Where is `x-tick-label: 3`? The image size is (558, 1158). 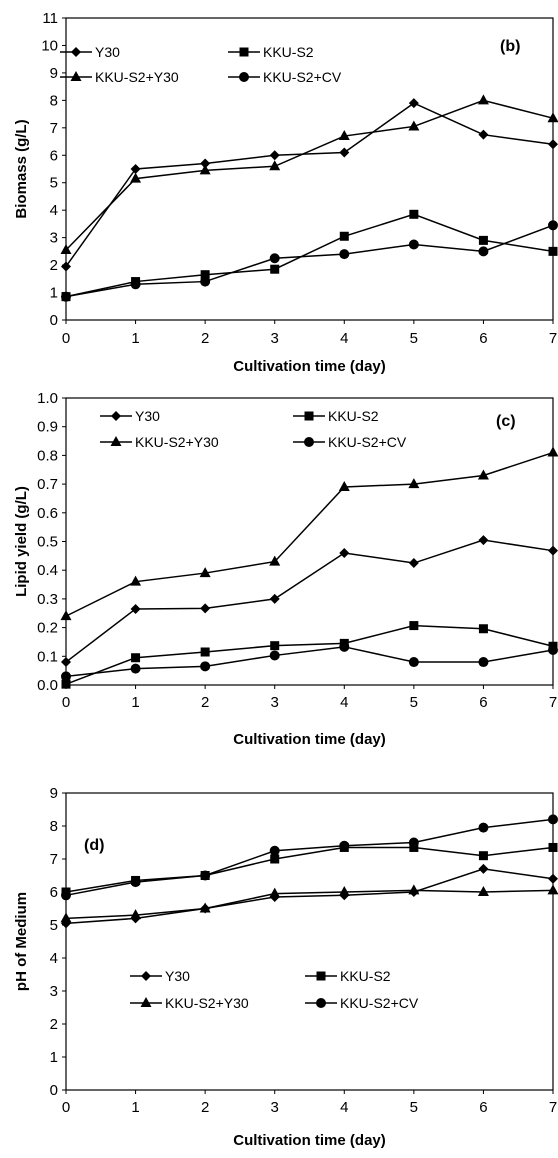 x-tick-label: 3 is located at coordinates (275, 1107).